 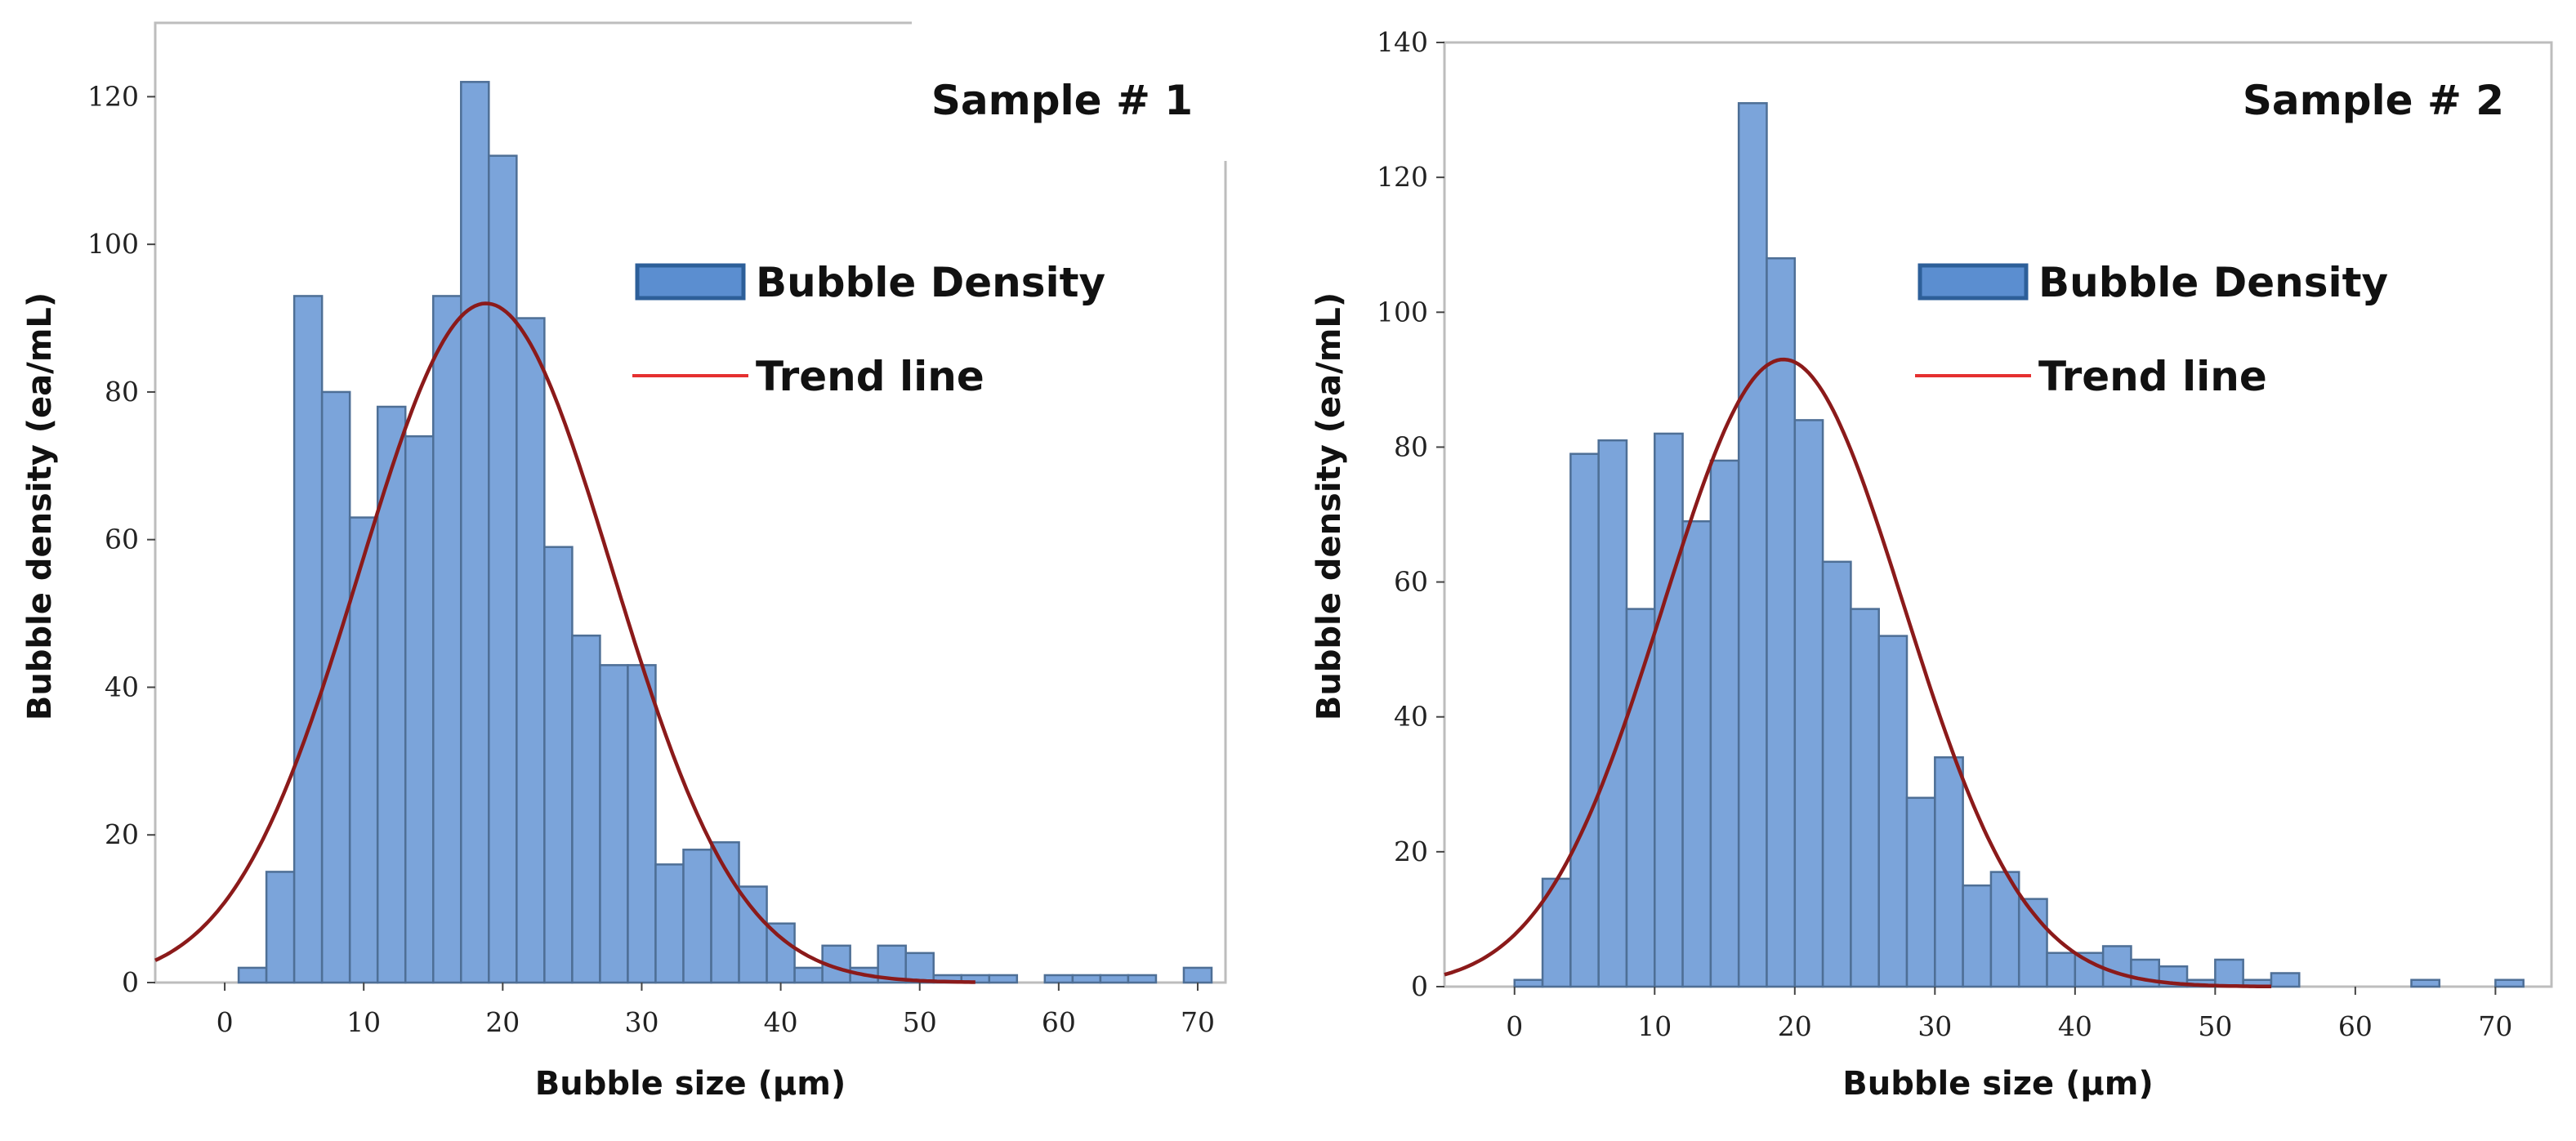 I want to click on panel-title: Sample # 2, so click(x=2374, y=100).